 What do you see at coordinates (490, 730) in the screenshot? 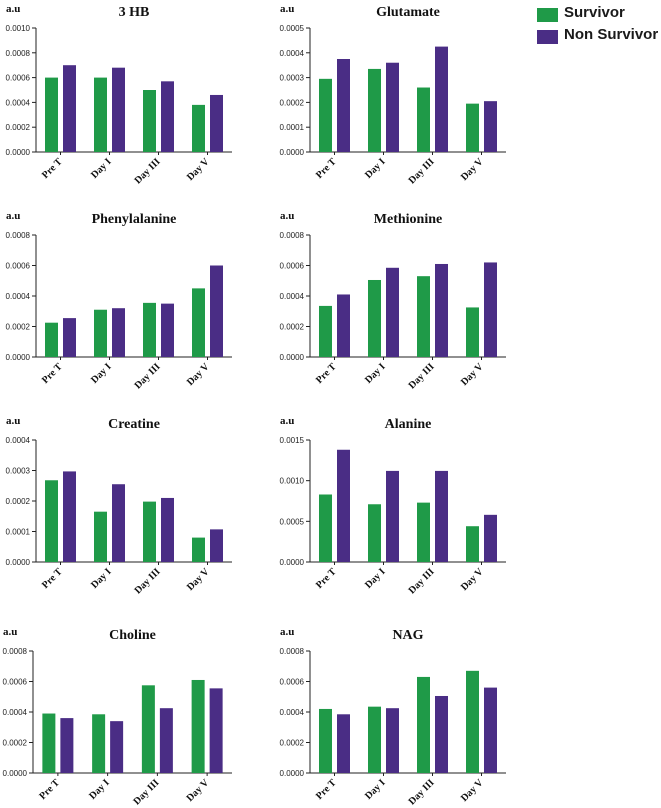
I see `bar-nag-day-v-non-survivor` at bounding box center [490, 730].